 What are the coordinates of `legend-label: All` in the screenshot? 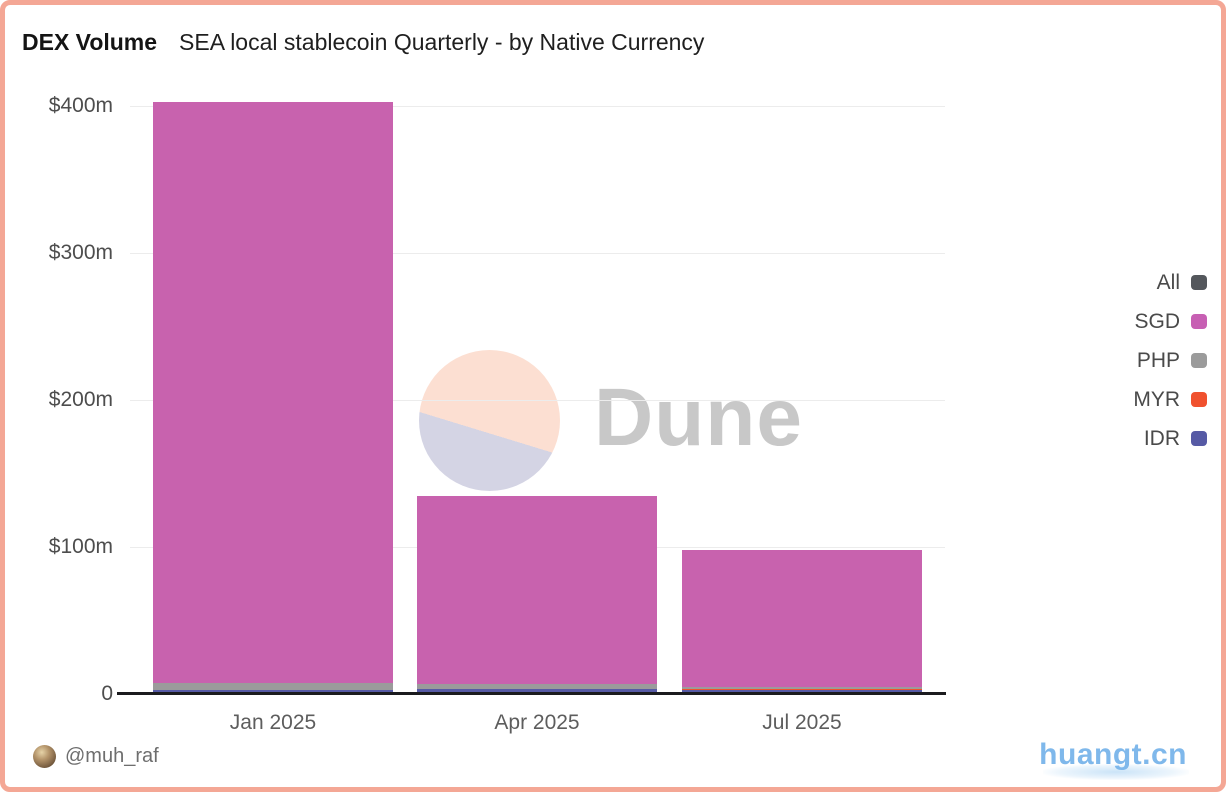 It's located at (1168, 282).